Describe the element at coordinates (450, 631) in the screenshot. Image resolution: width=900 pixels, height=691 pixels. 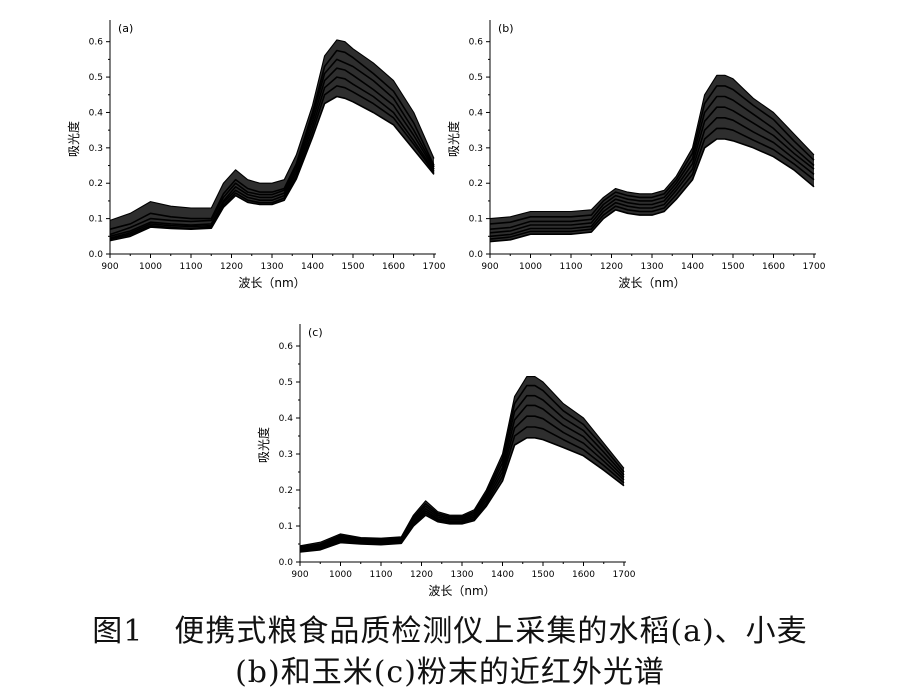
I see `figure-caption-line-1: 图1 便携式粮食品质检测仪上采集的水稻(a)、小麦` at that location.